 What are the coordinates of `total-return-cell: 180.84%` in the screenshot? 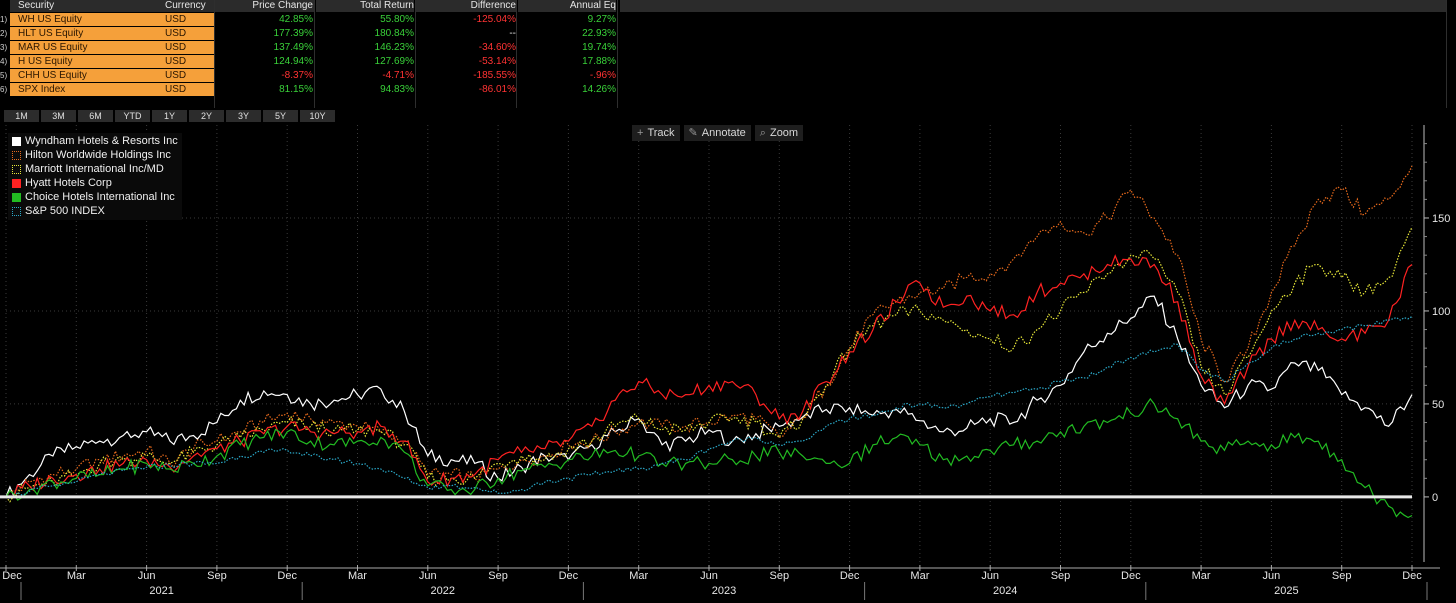 It's located at (394, 33).